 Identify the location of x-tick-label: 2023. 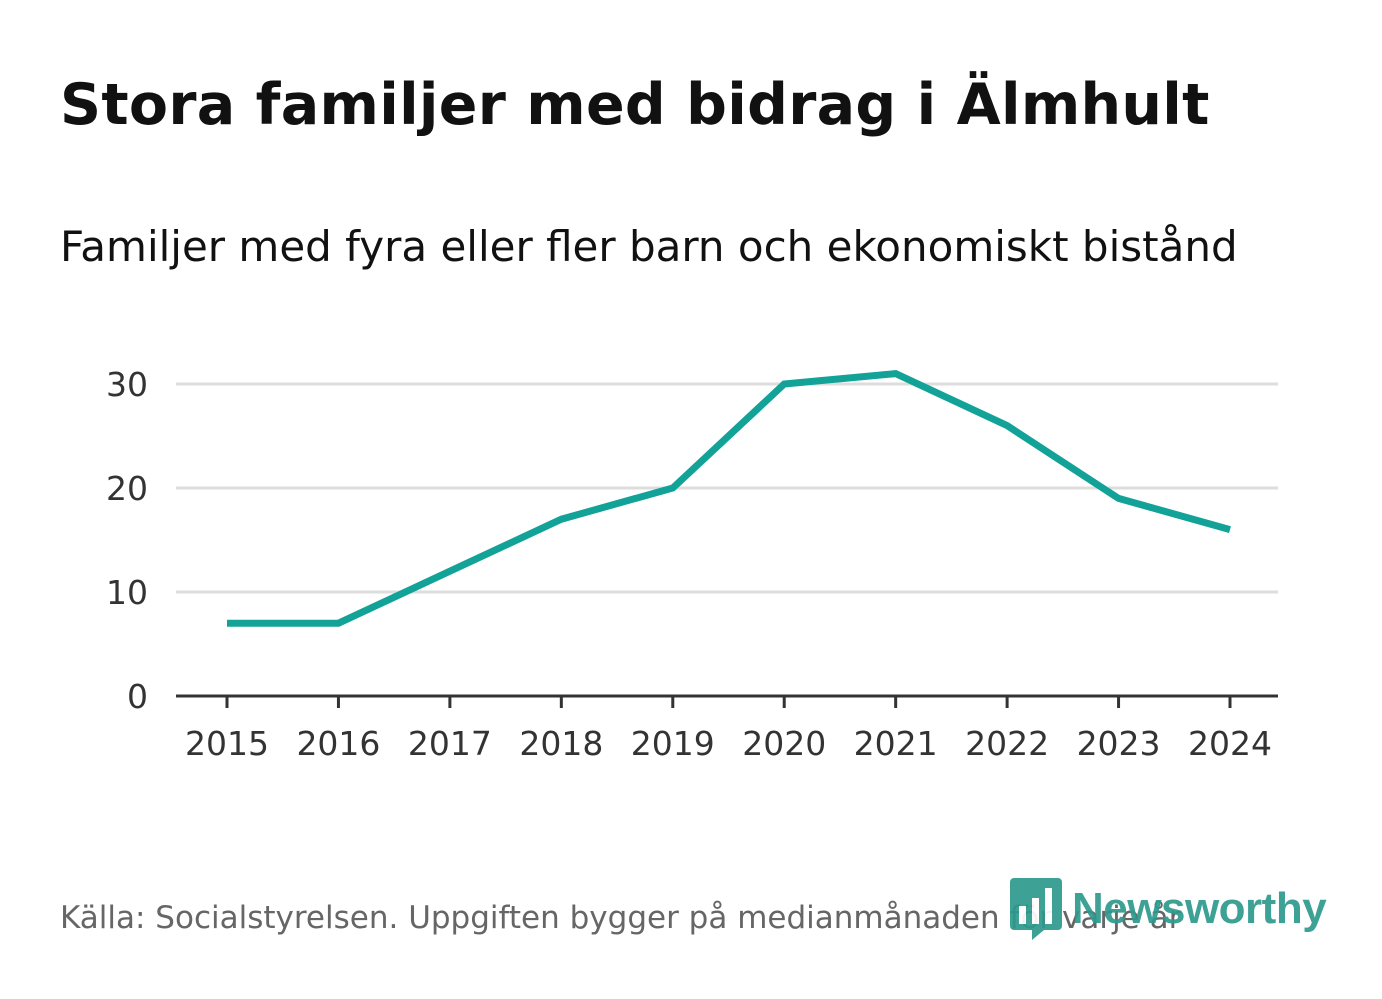
(1119, 743).